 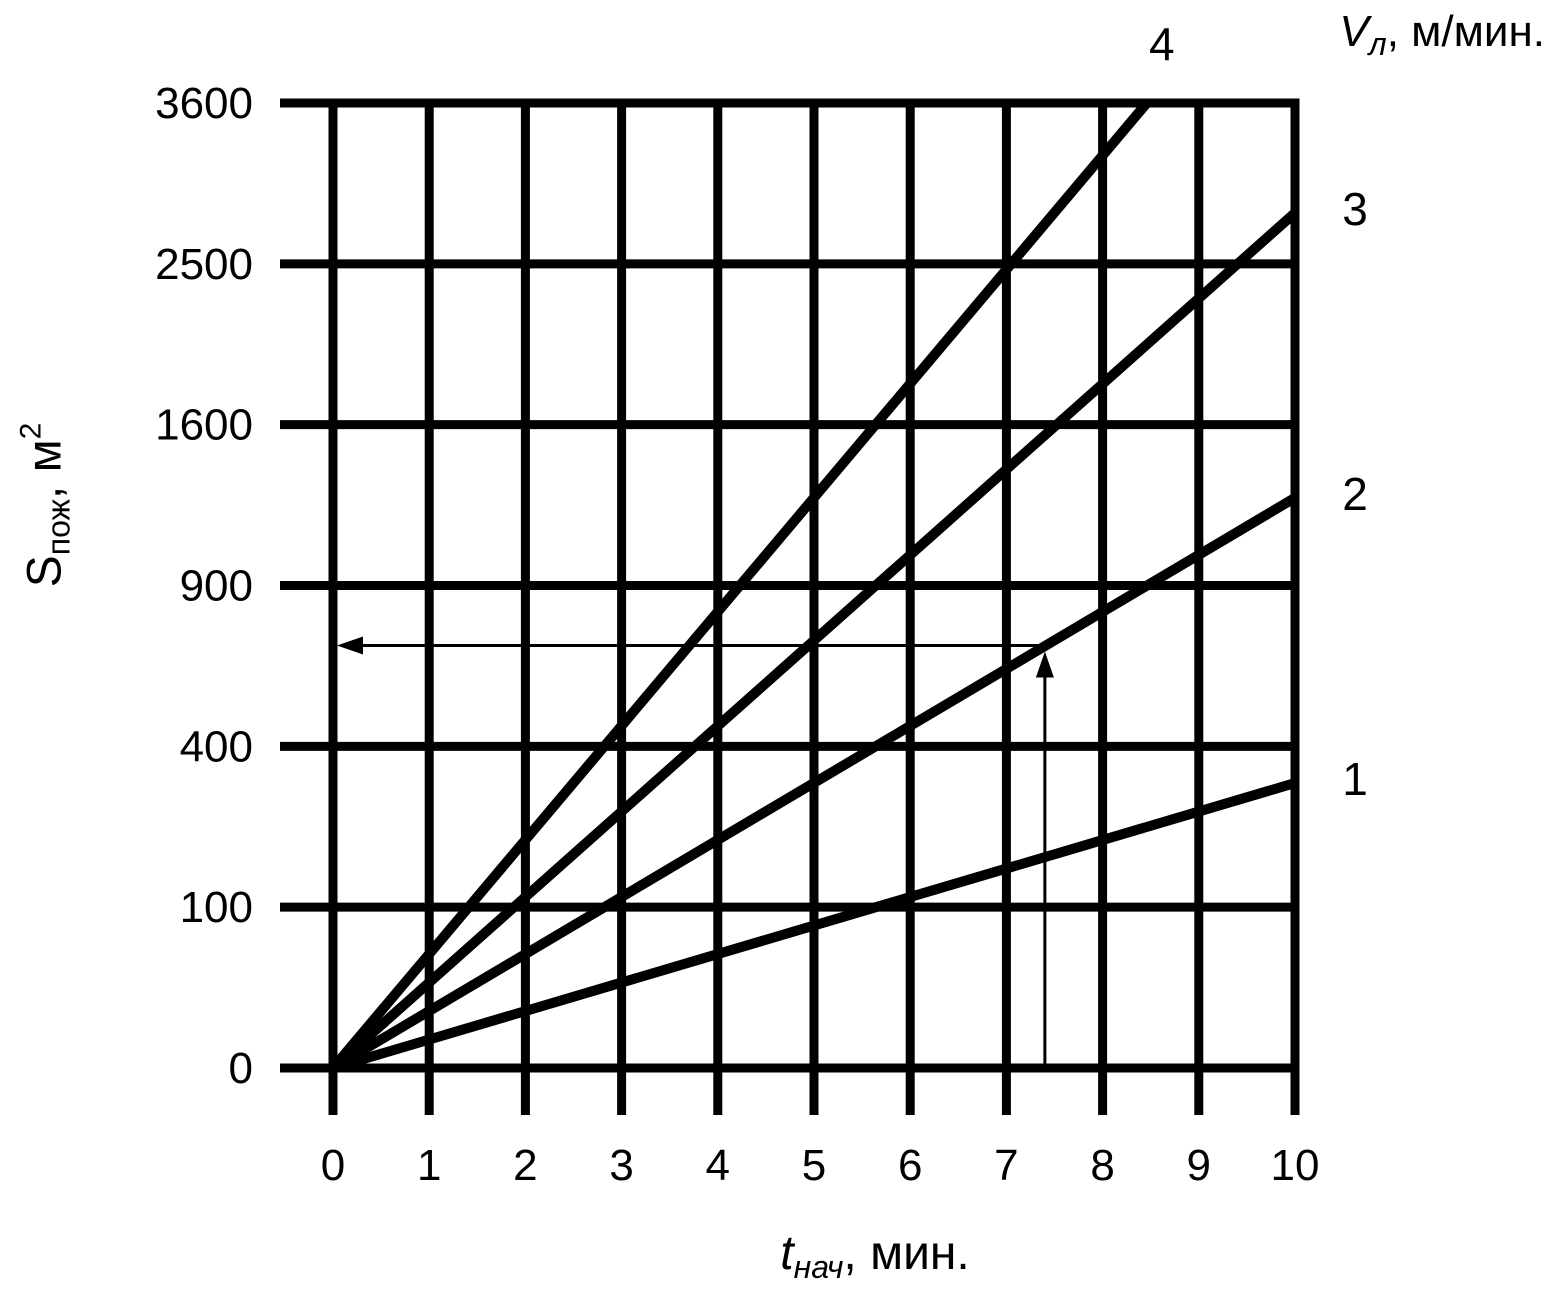 What do you see at coordinates (906, 1253) in the screenshot?
I see `x-axis-unit: , мин.` at bounding box center [906, 1253].